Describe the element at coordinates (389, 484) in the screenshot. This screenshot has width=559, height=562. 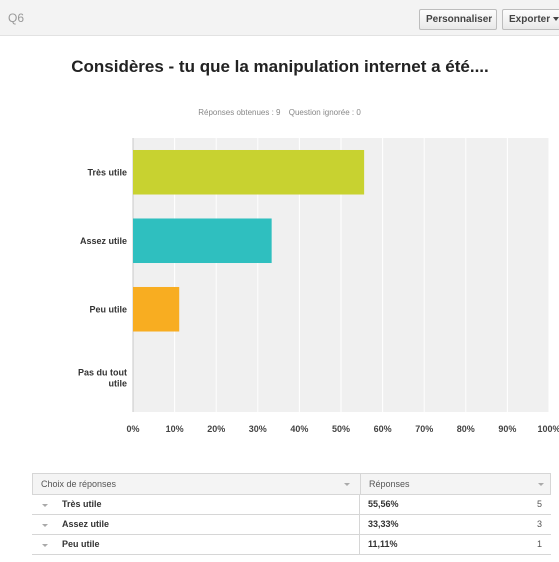
I see `column-header-responses: Réponses` at that location.